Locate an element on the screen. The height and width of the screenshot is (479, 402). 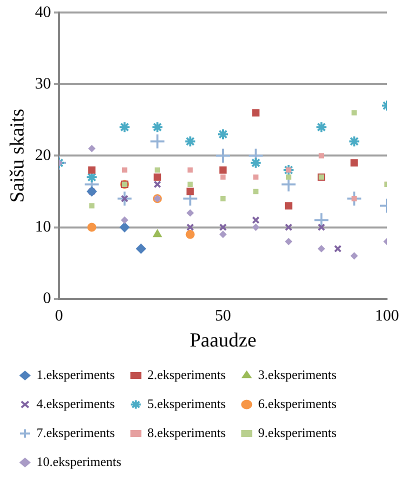
y-tick-label: 0 is located at coordinates (47, 299).